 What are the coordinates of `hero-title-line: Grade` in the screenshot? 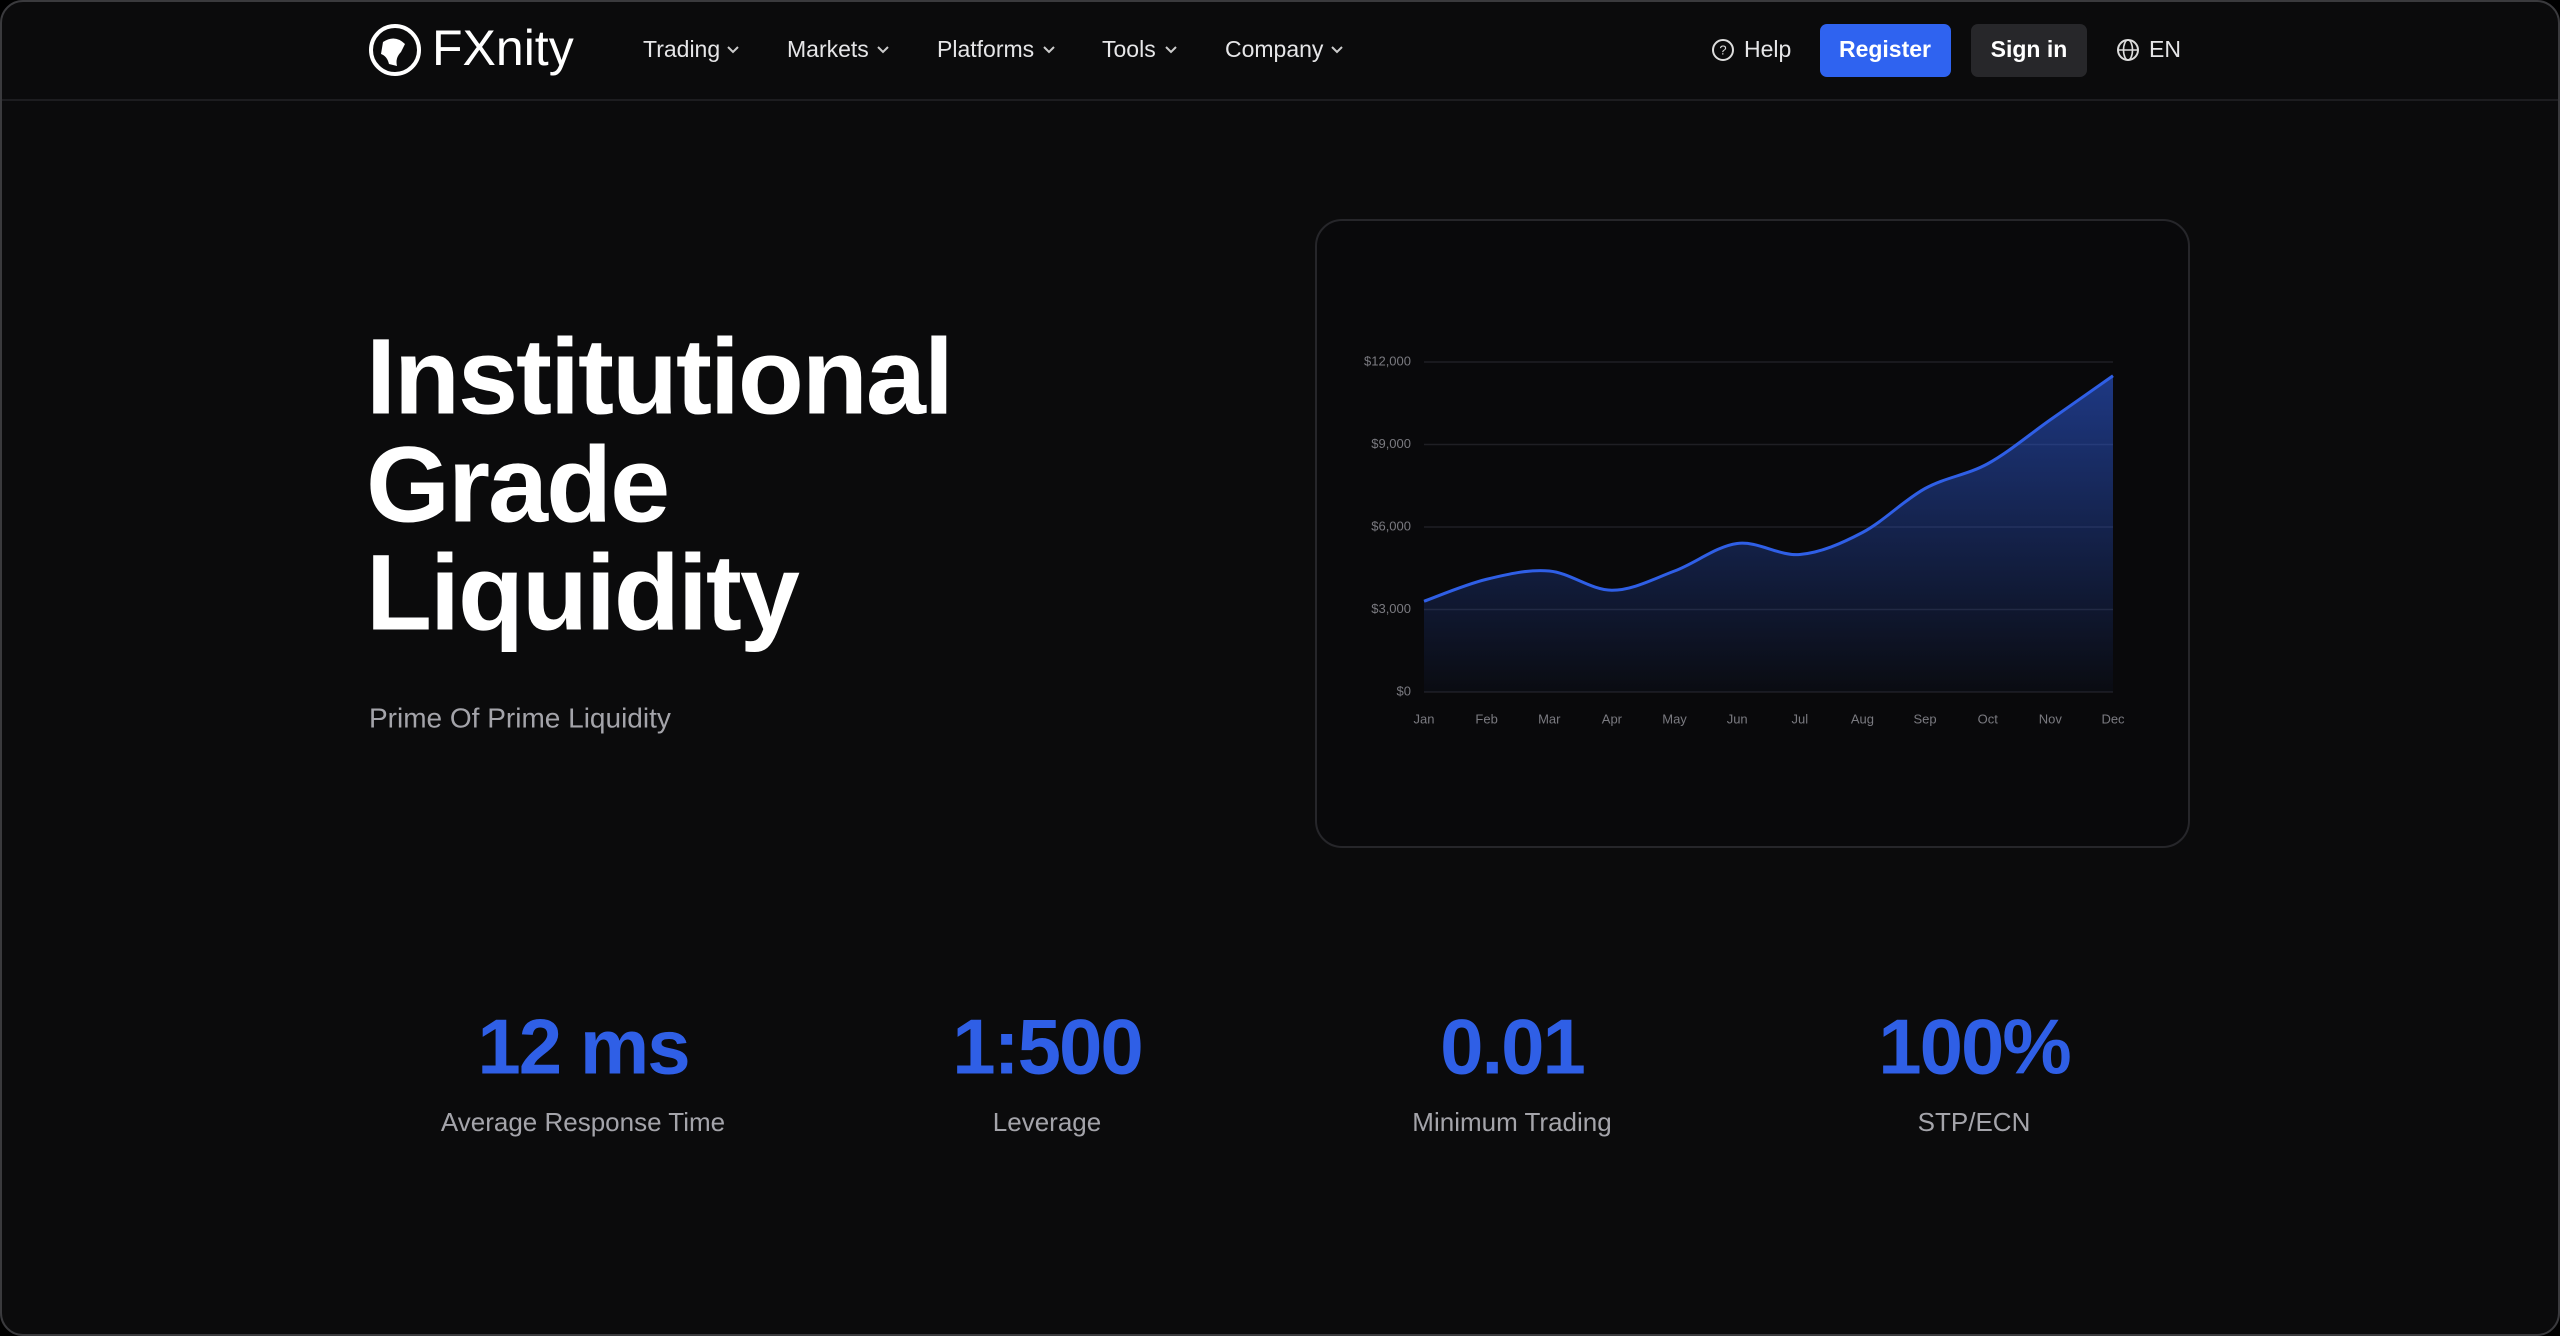 It's located at (517, 484).